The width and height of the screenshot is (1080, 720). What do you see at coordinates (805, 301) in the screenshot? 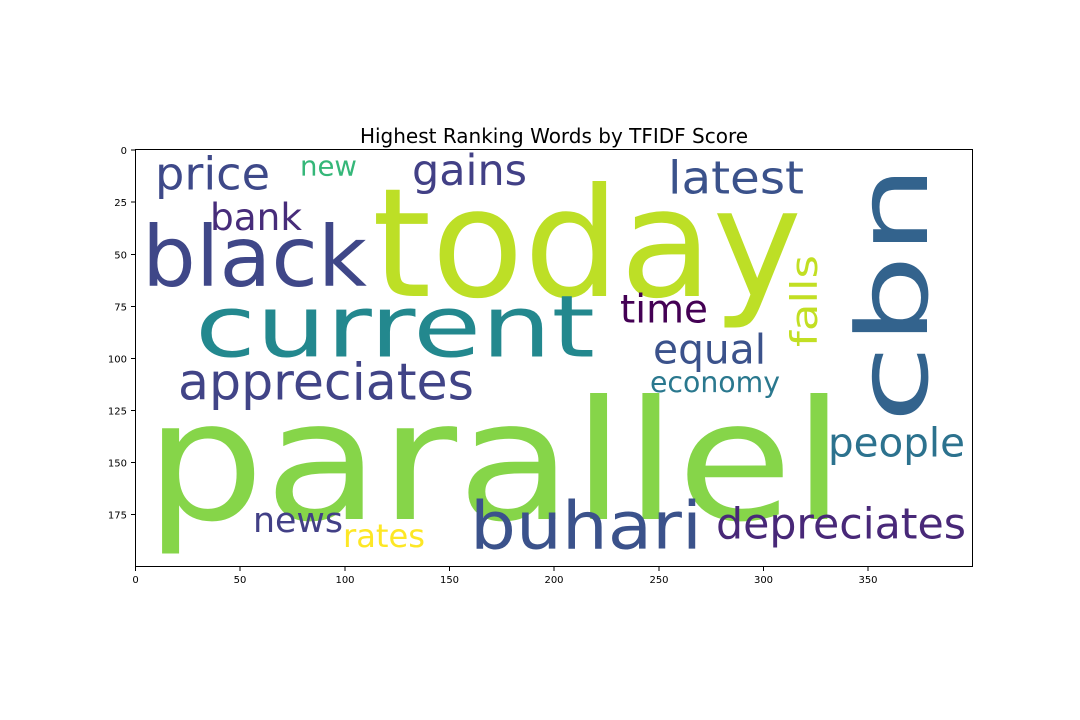
I see `word-falls: falls` at bounding box center [805, 301].